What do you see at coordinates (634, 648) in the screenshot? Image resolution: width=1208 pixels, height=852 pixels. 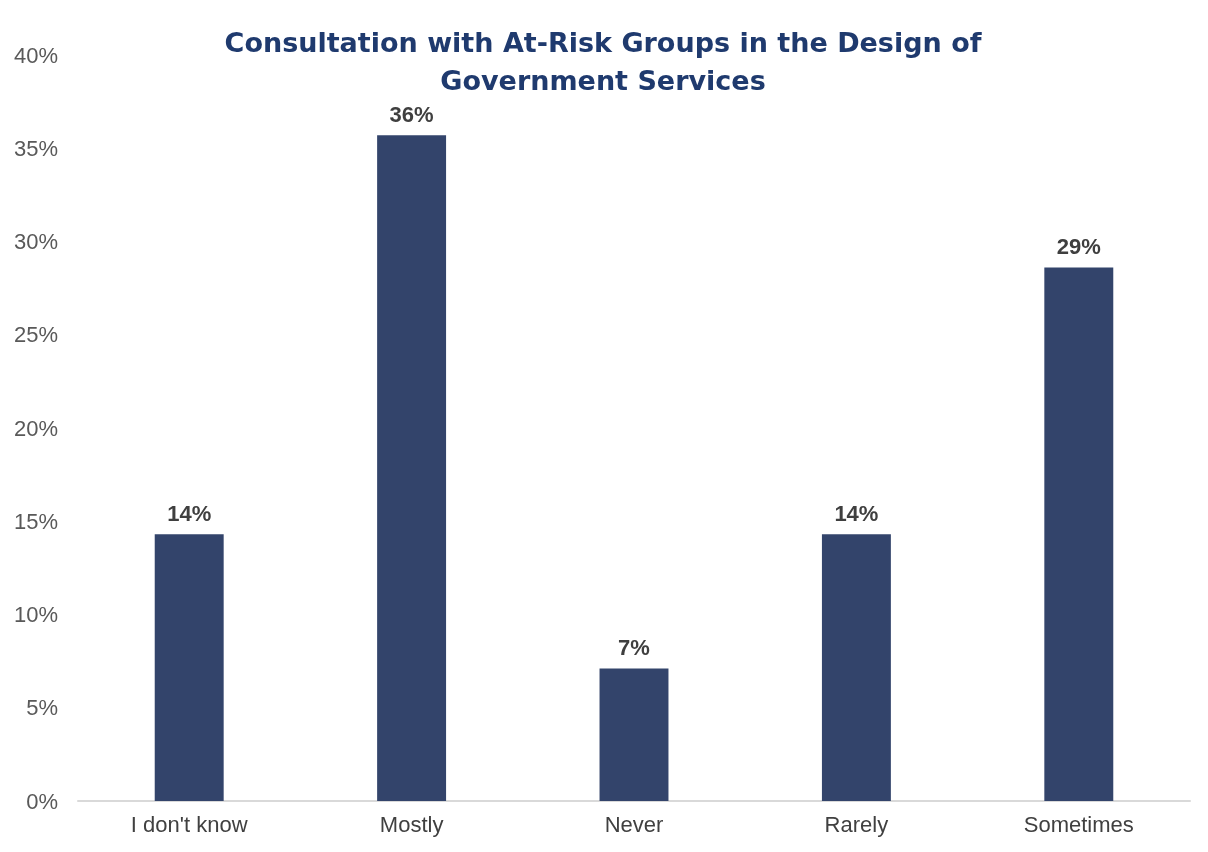 I see `data-label: 7%` at bounding box center [634, 648].